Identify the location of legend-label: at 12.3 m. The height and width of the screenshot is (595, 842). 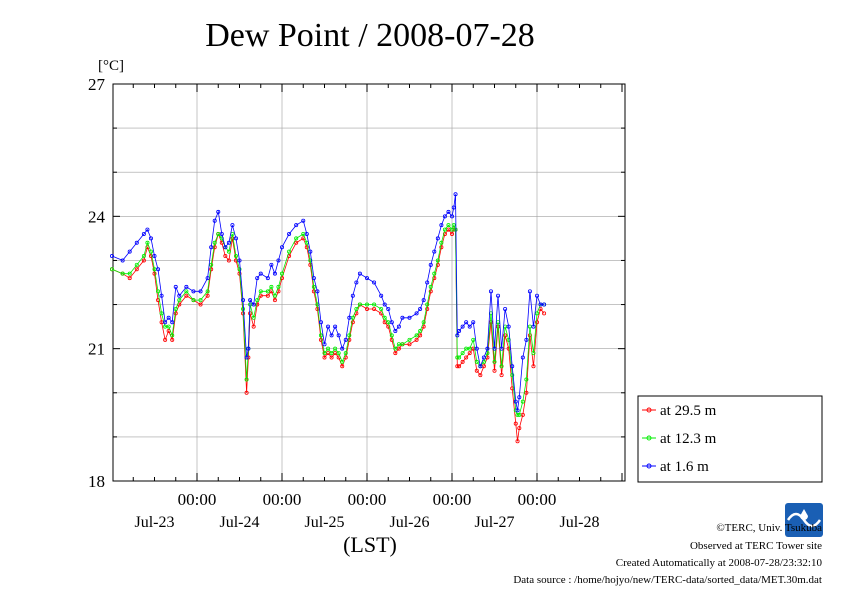
(688, 439).